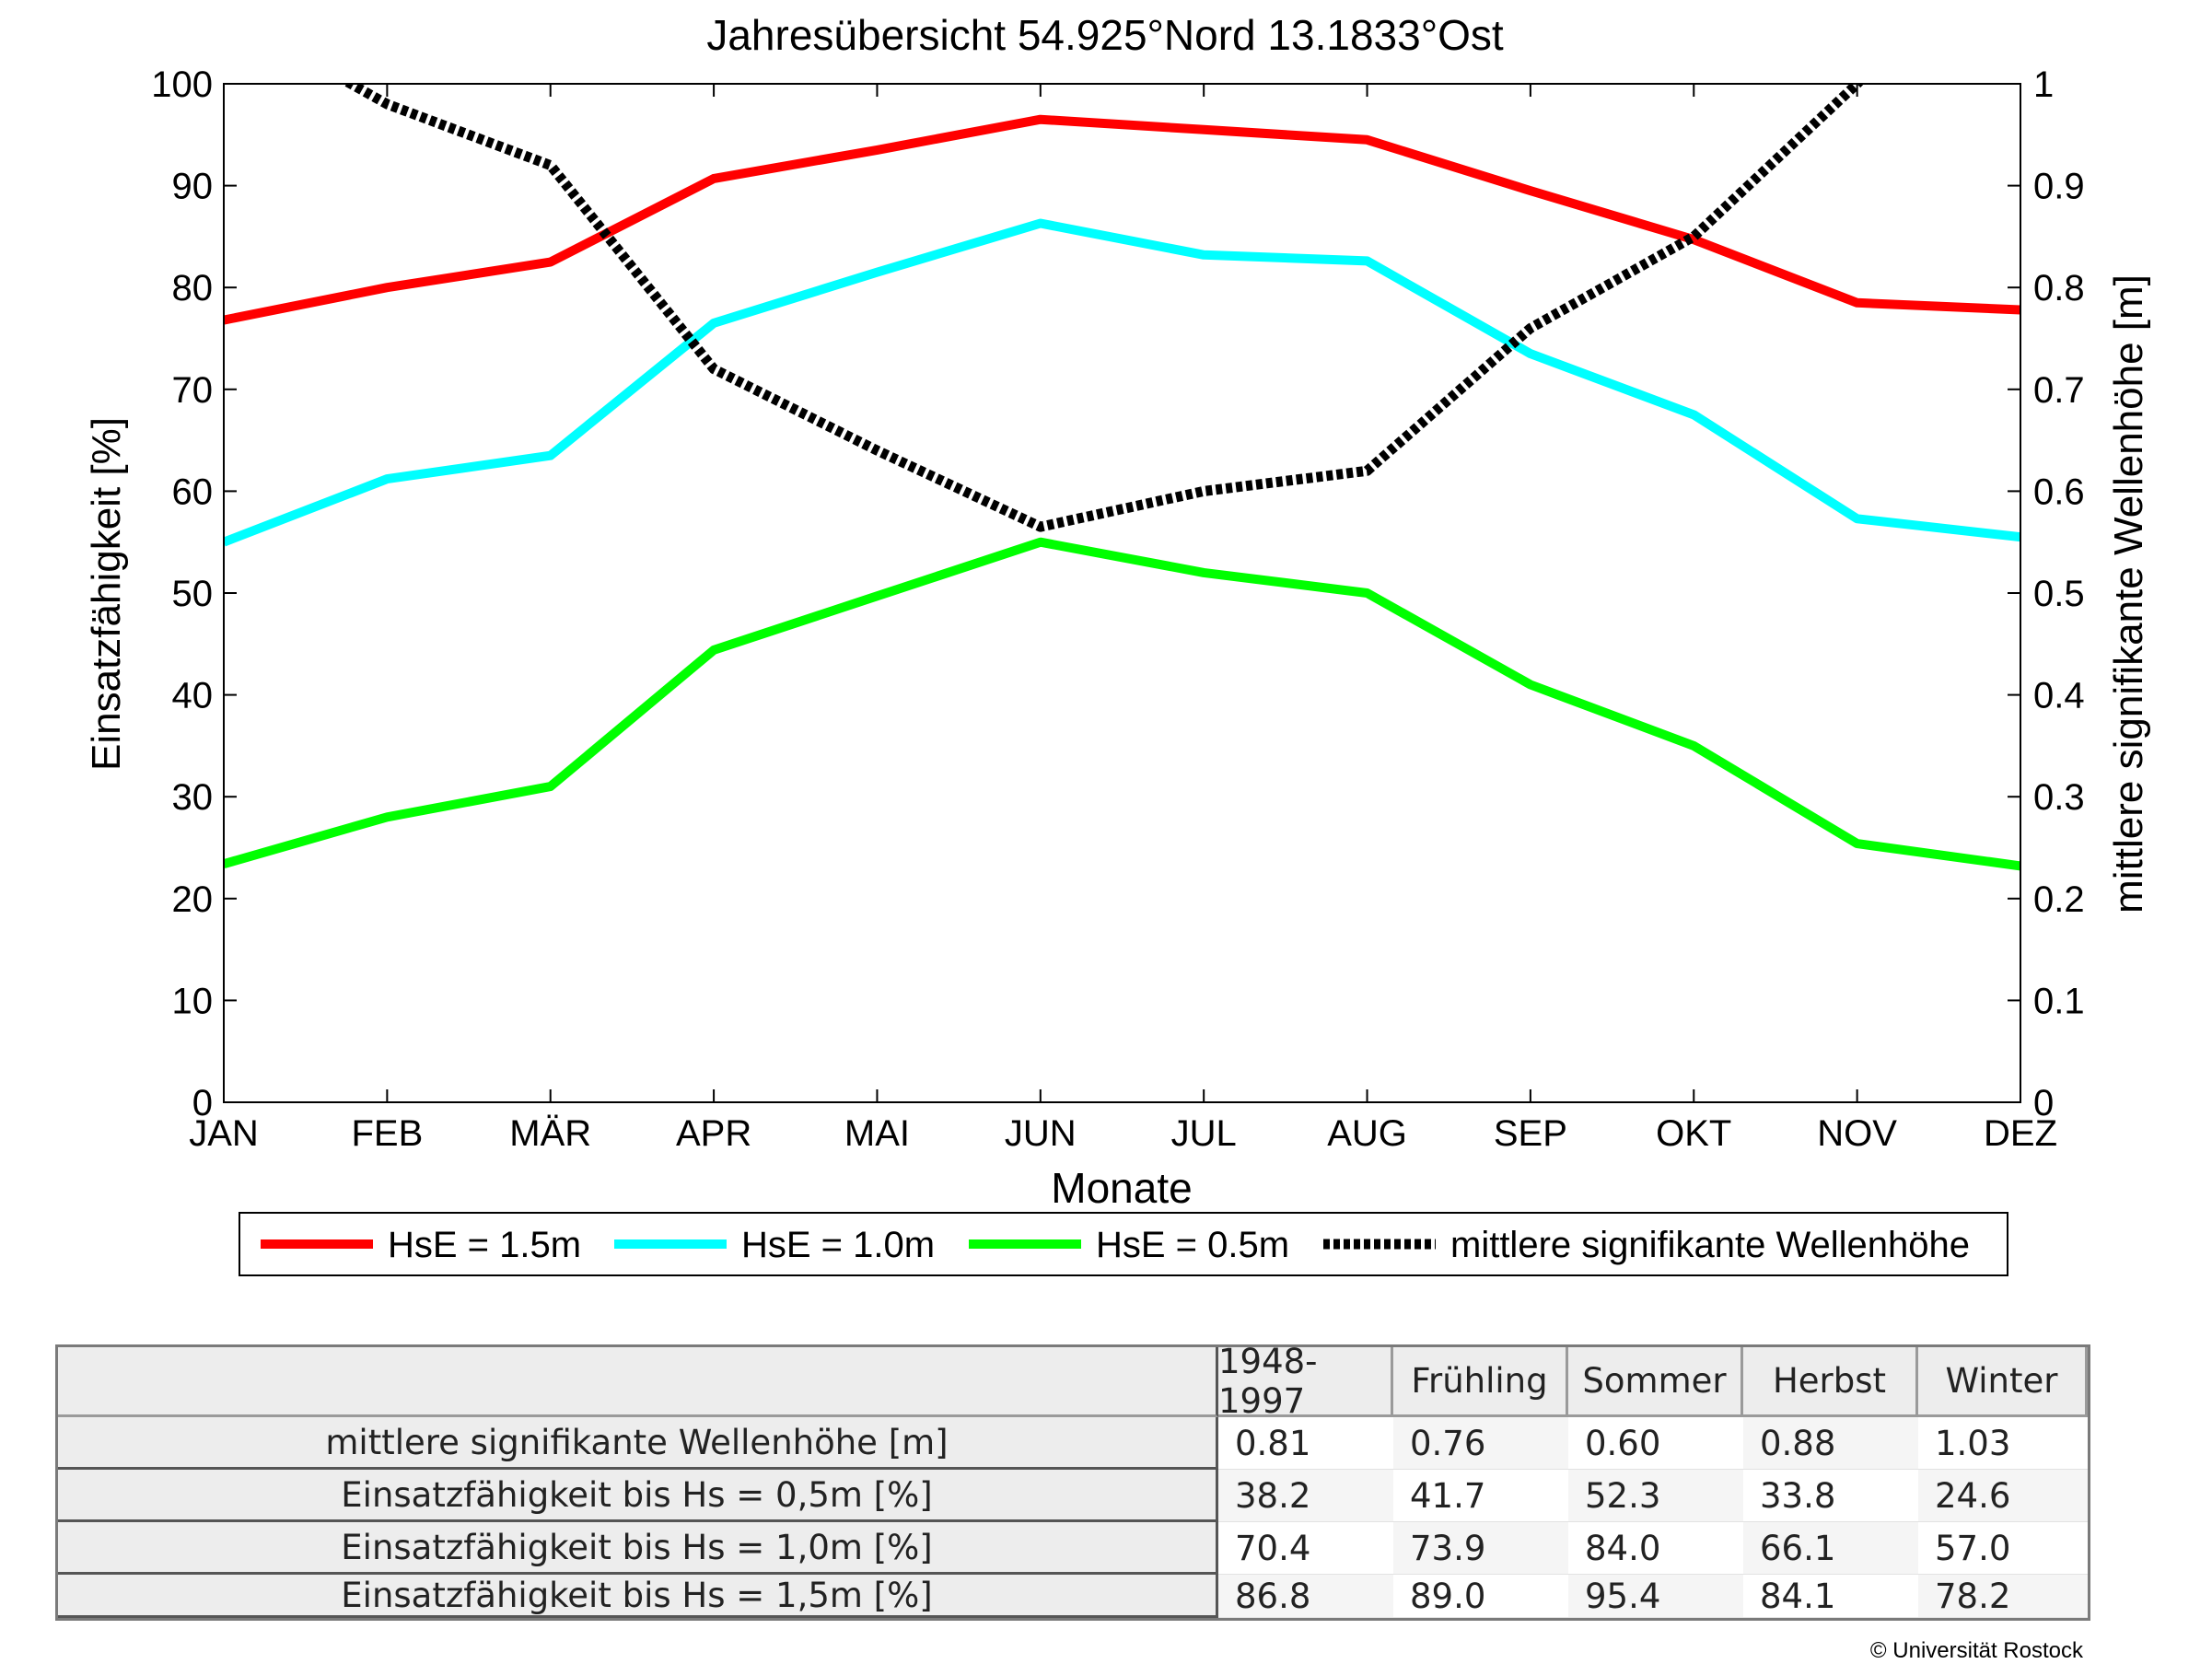 Image resolution: width=2212 pixels, height=1664 pixels. Describe the element at coordinates (2003, 1496) in the screenshot. I see `table-cell: 24.6` at that location.